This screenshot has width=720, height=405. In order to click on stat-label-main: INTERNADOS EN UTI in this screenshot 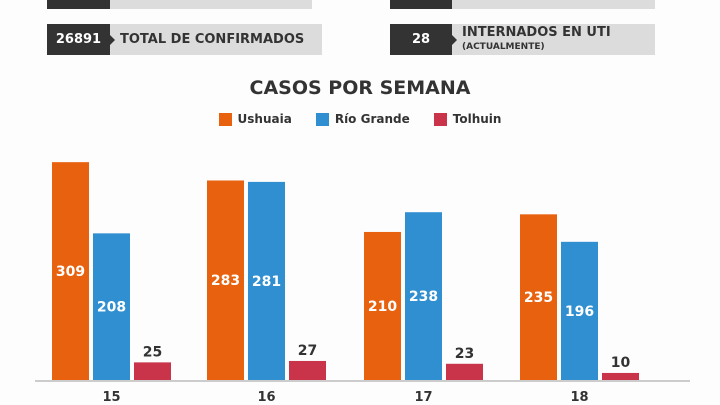, I will do `click(536, 32)`.